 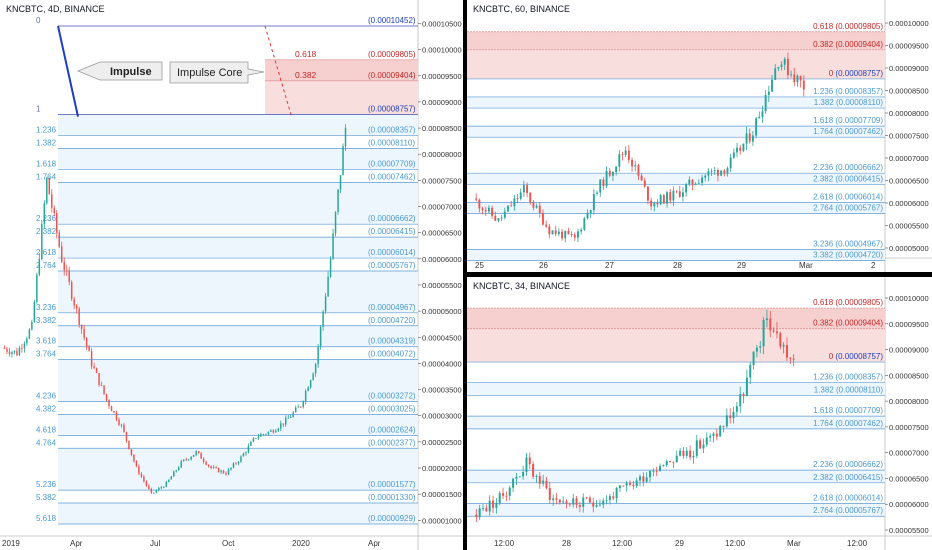 What do you see at coordinates (909, 375) in the screenshot?
I see `y-tick-label: 0.00008500` at bounding box center [909, 375].